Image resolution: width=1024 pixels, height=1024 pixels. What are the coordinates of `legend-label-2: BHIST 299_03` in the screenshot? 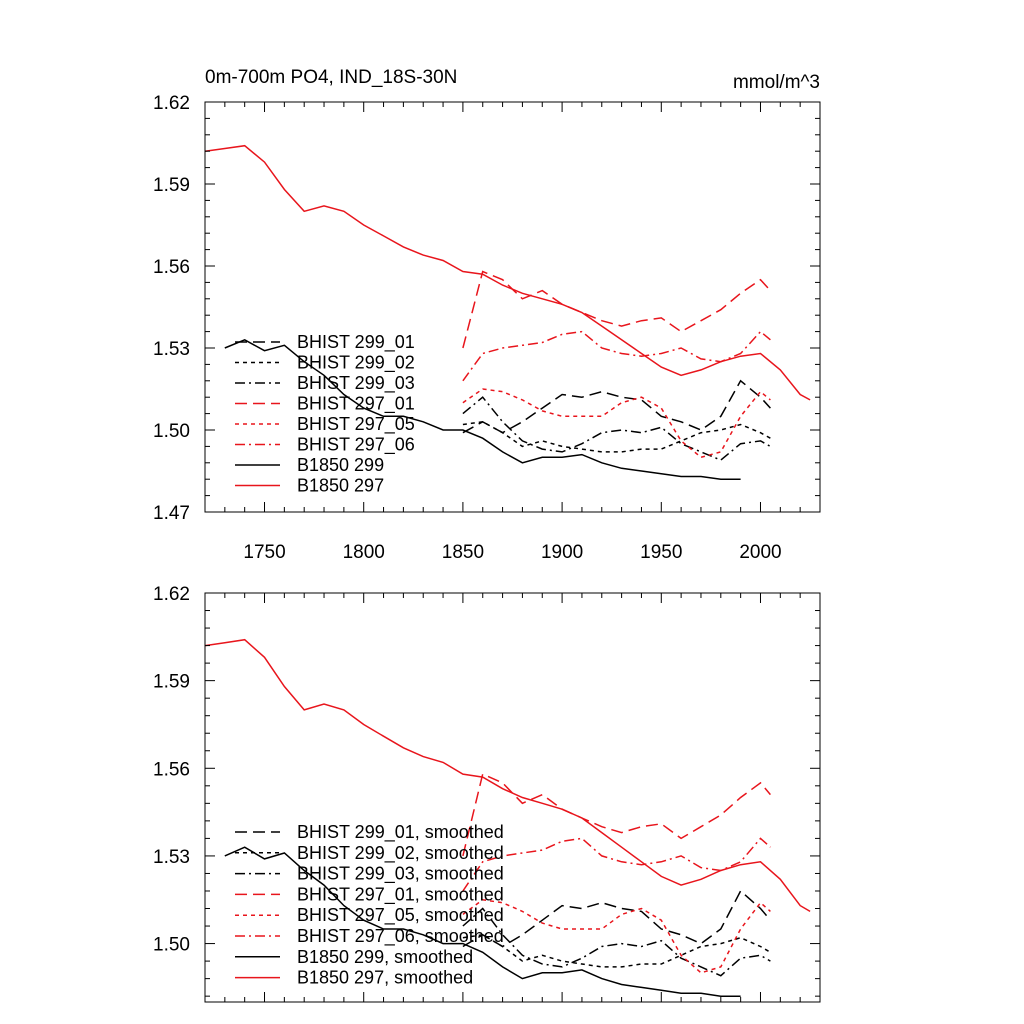 It's located at (356, 383).